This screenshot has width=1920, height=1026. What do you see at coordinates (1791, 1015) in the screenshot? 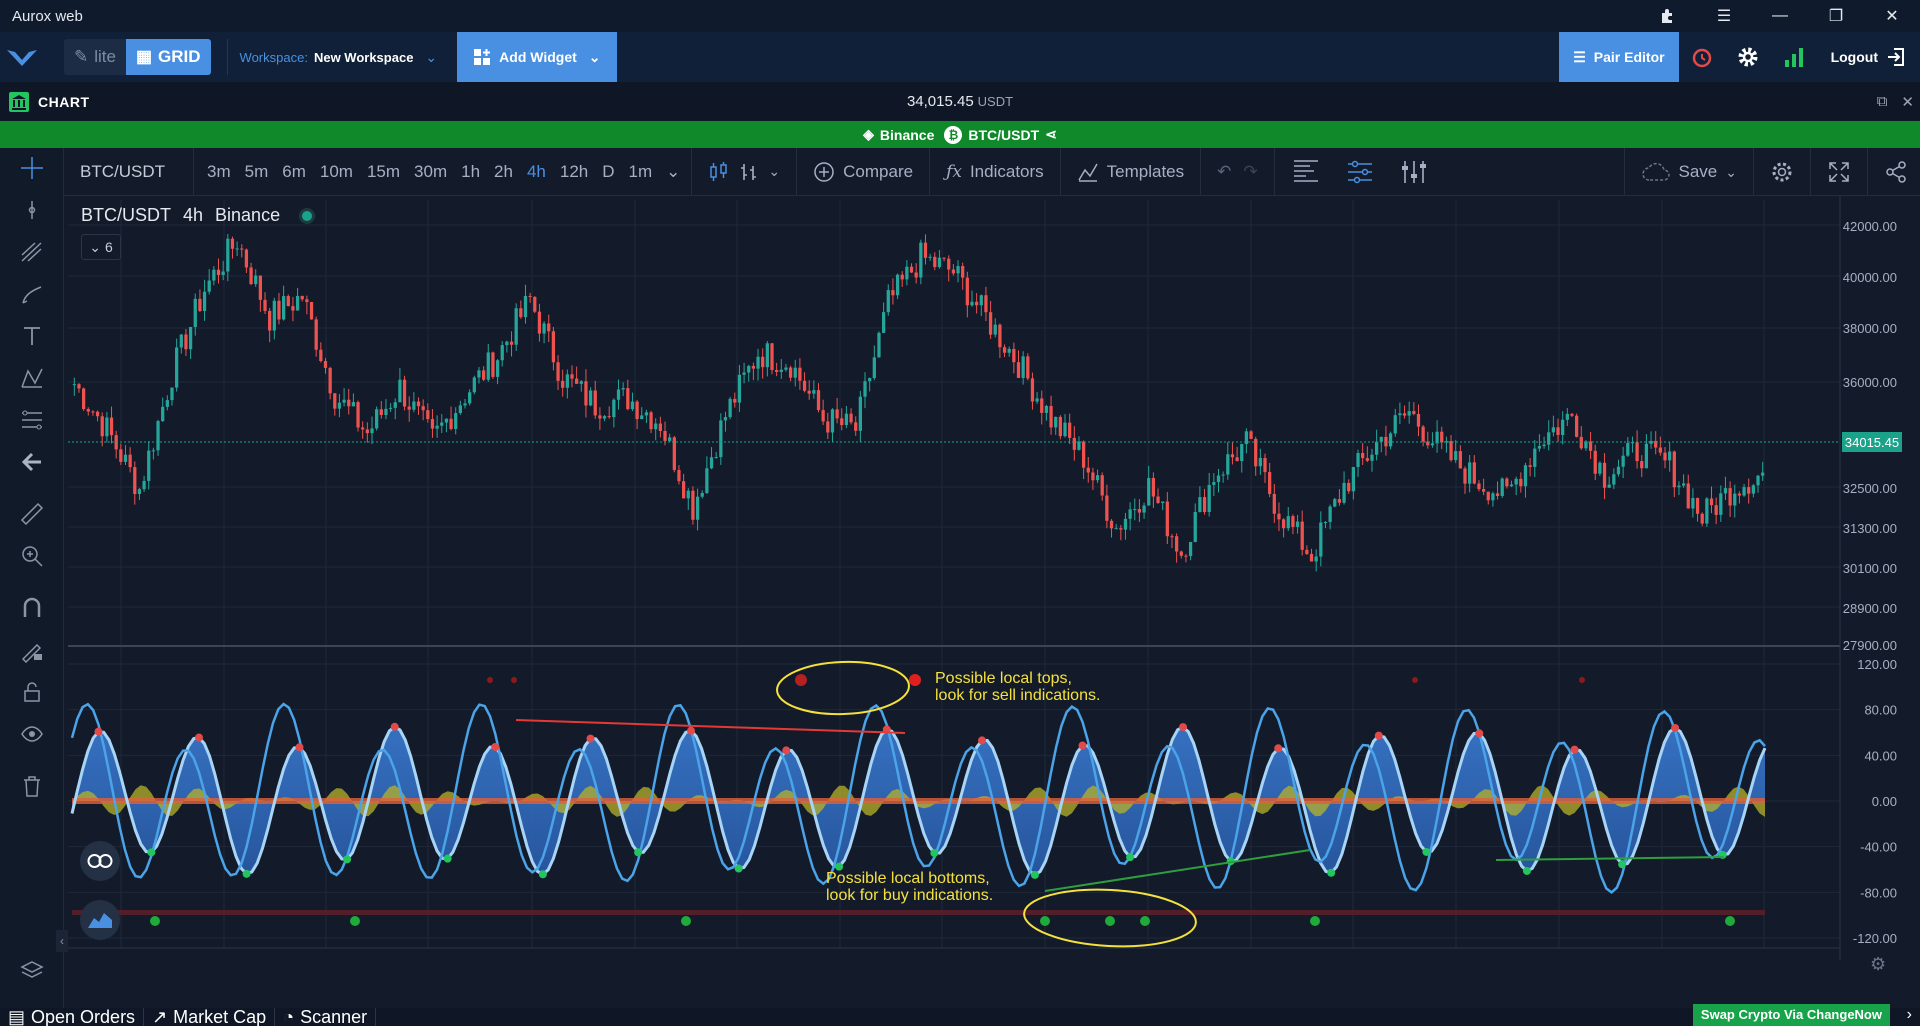
I see `swap-crypto-button: Swap Crypto Via ChangeNow` at bounding box center [1791, 1015].